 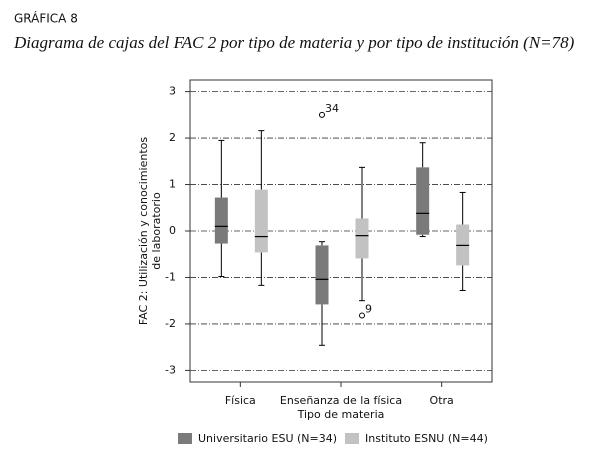 What do you see at coordinates (170, 276) in the screenshot?
I see `y-tick-label: -1` at bounding box center [170, 276].